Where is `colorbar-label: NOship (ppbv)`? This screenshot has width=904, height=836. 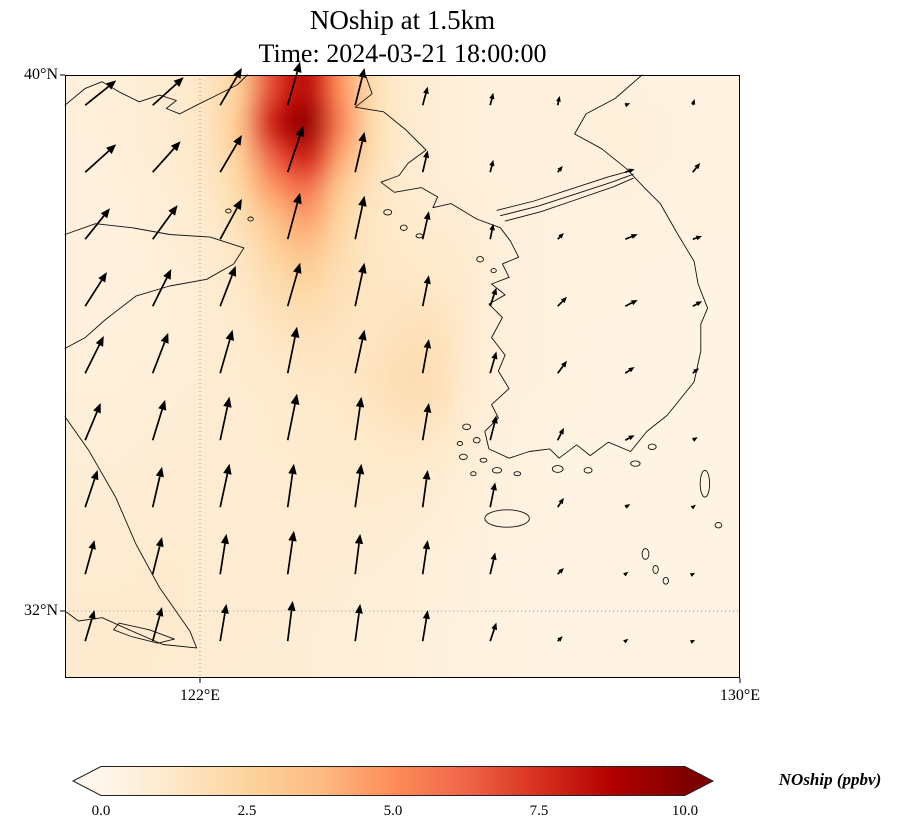 colorbar-label: NOship (ppbv) is located at coordinates (830, 779).